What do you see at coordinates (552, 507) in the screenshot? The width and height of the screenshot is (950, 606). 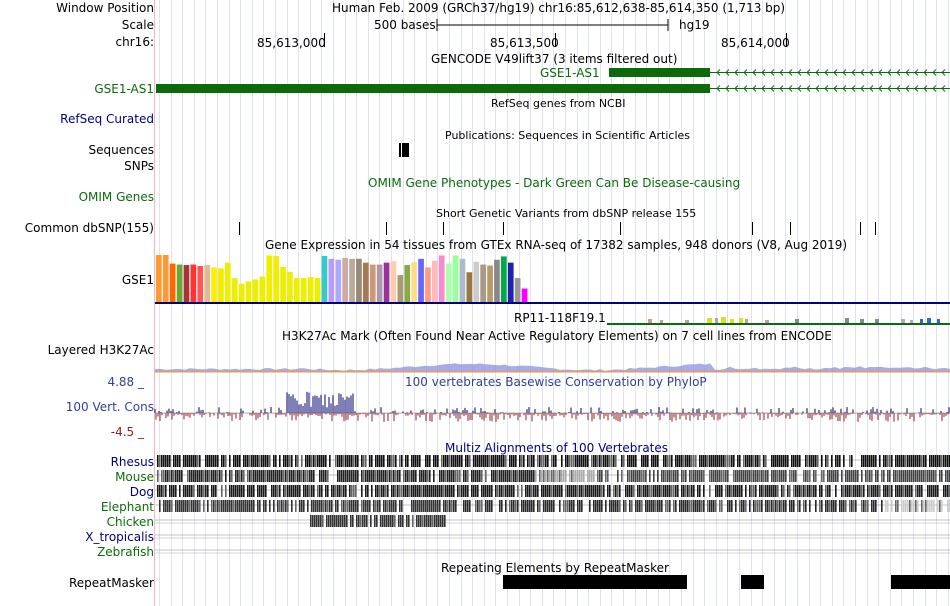 I see `multiz-alignment-blocks` at bounding box center [552, 507].